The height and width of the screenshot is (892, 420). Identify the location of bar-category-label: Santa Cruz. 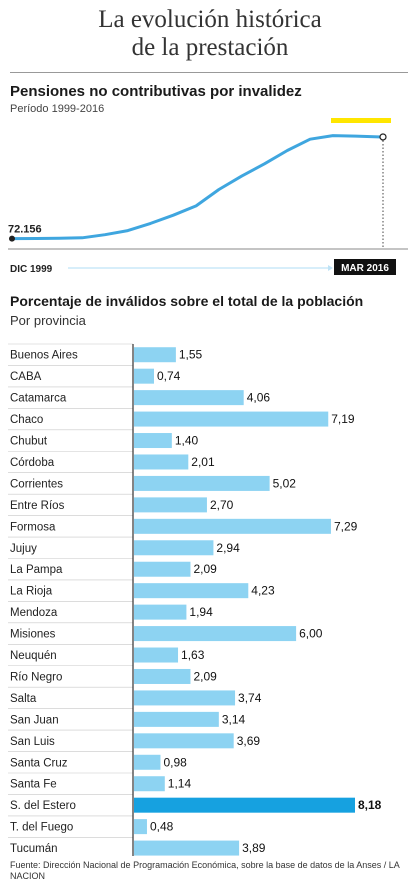
(39, 763).